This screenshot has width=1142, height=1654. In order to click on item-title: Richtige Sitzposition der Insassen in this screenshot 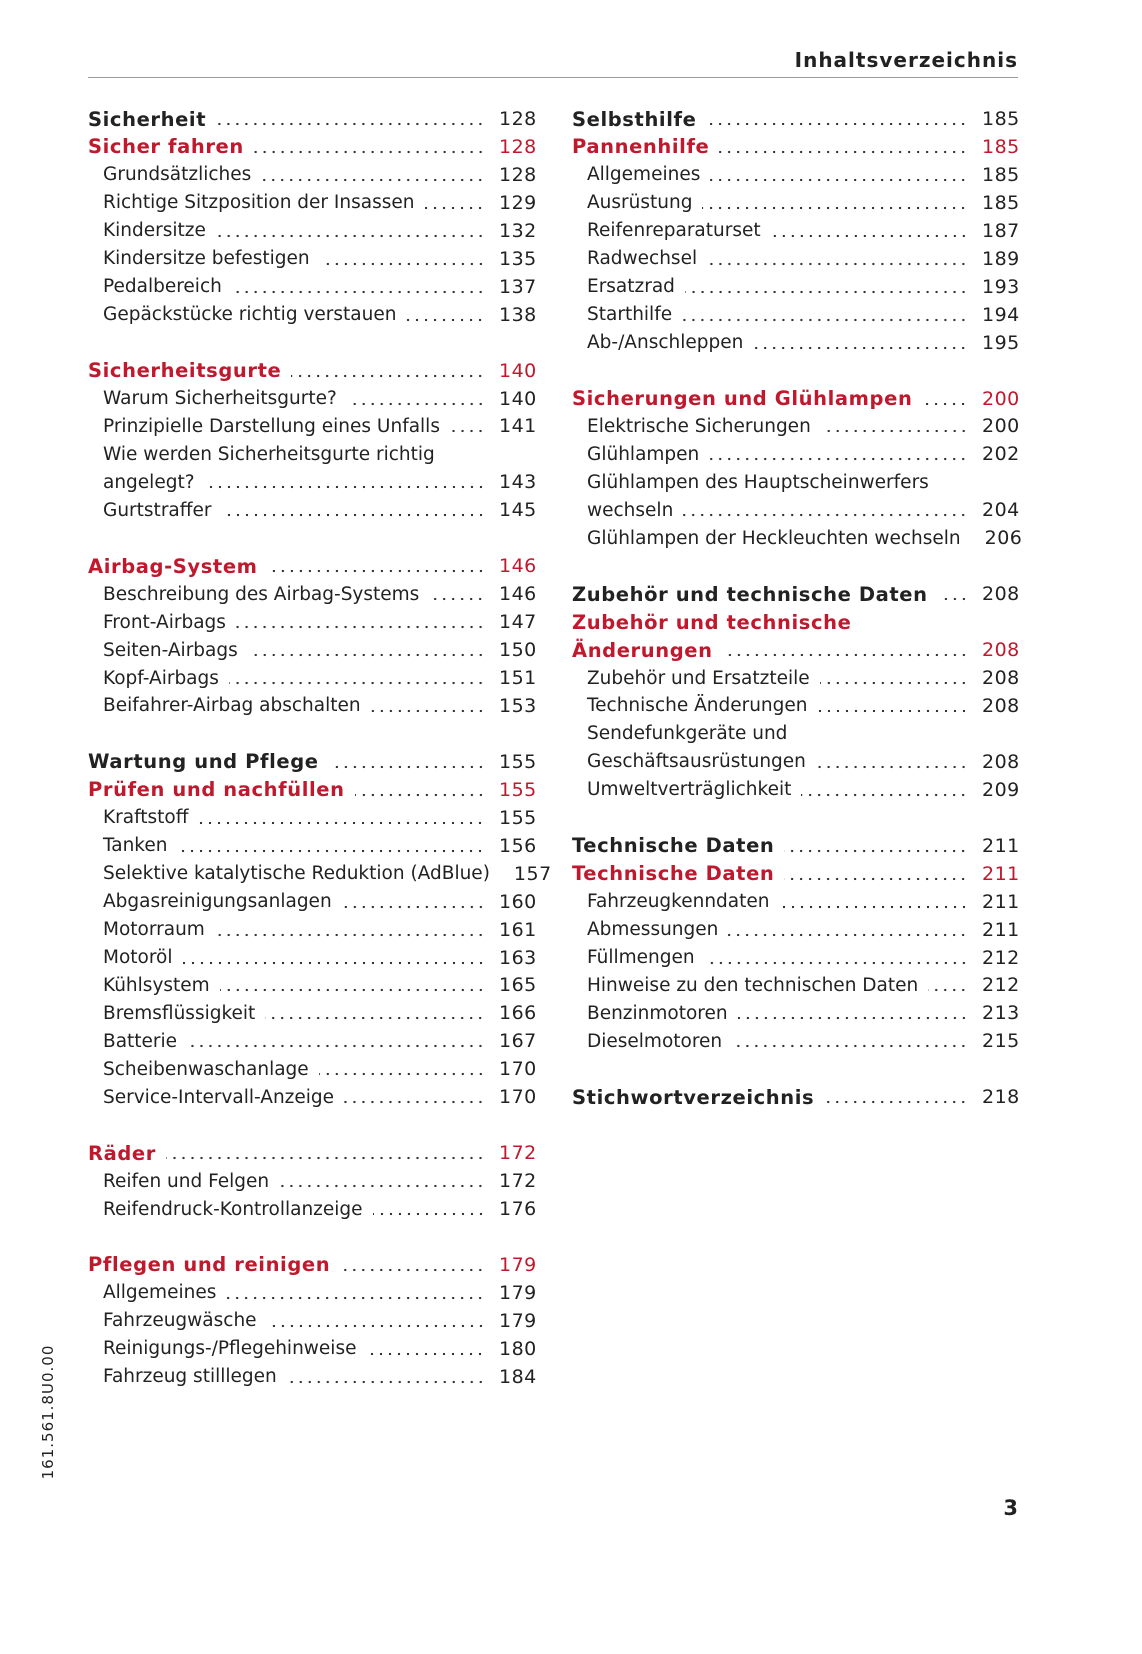, I will do `click(259, 203)`.